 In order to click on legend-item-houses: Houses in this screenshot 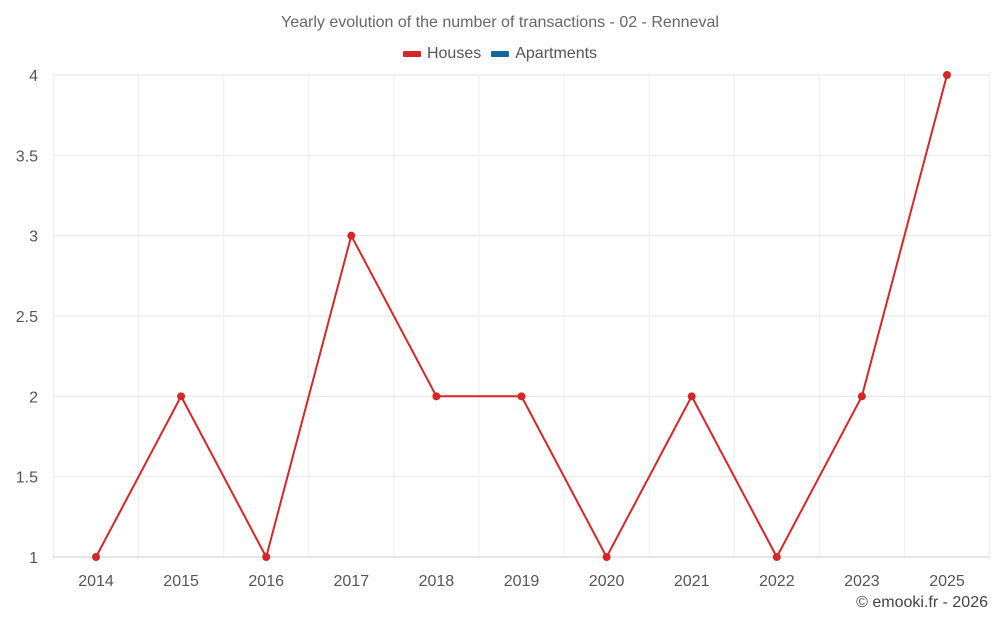, I will do `click(442, 54)`.